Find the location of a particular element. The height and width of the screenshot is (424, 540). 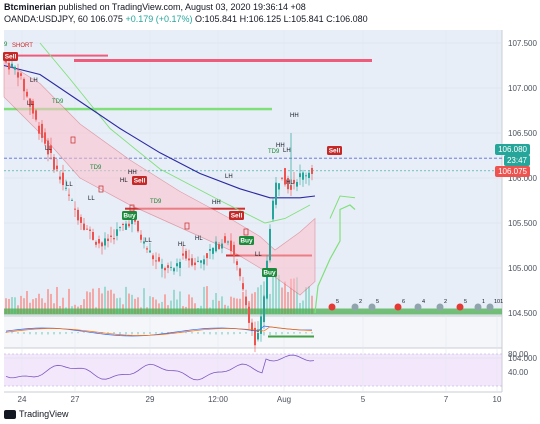

price-tick: 104.000 is located at coordinates (522, 358).